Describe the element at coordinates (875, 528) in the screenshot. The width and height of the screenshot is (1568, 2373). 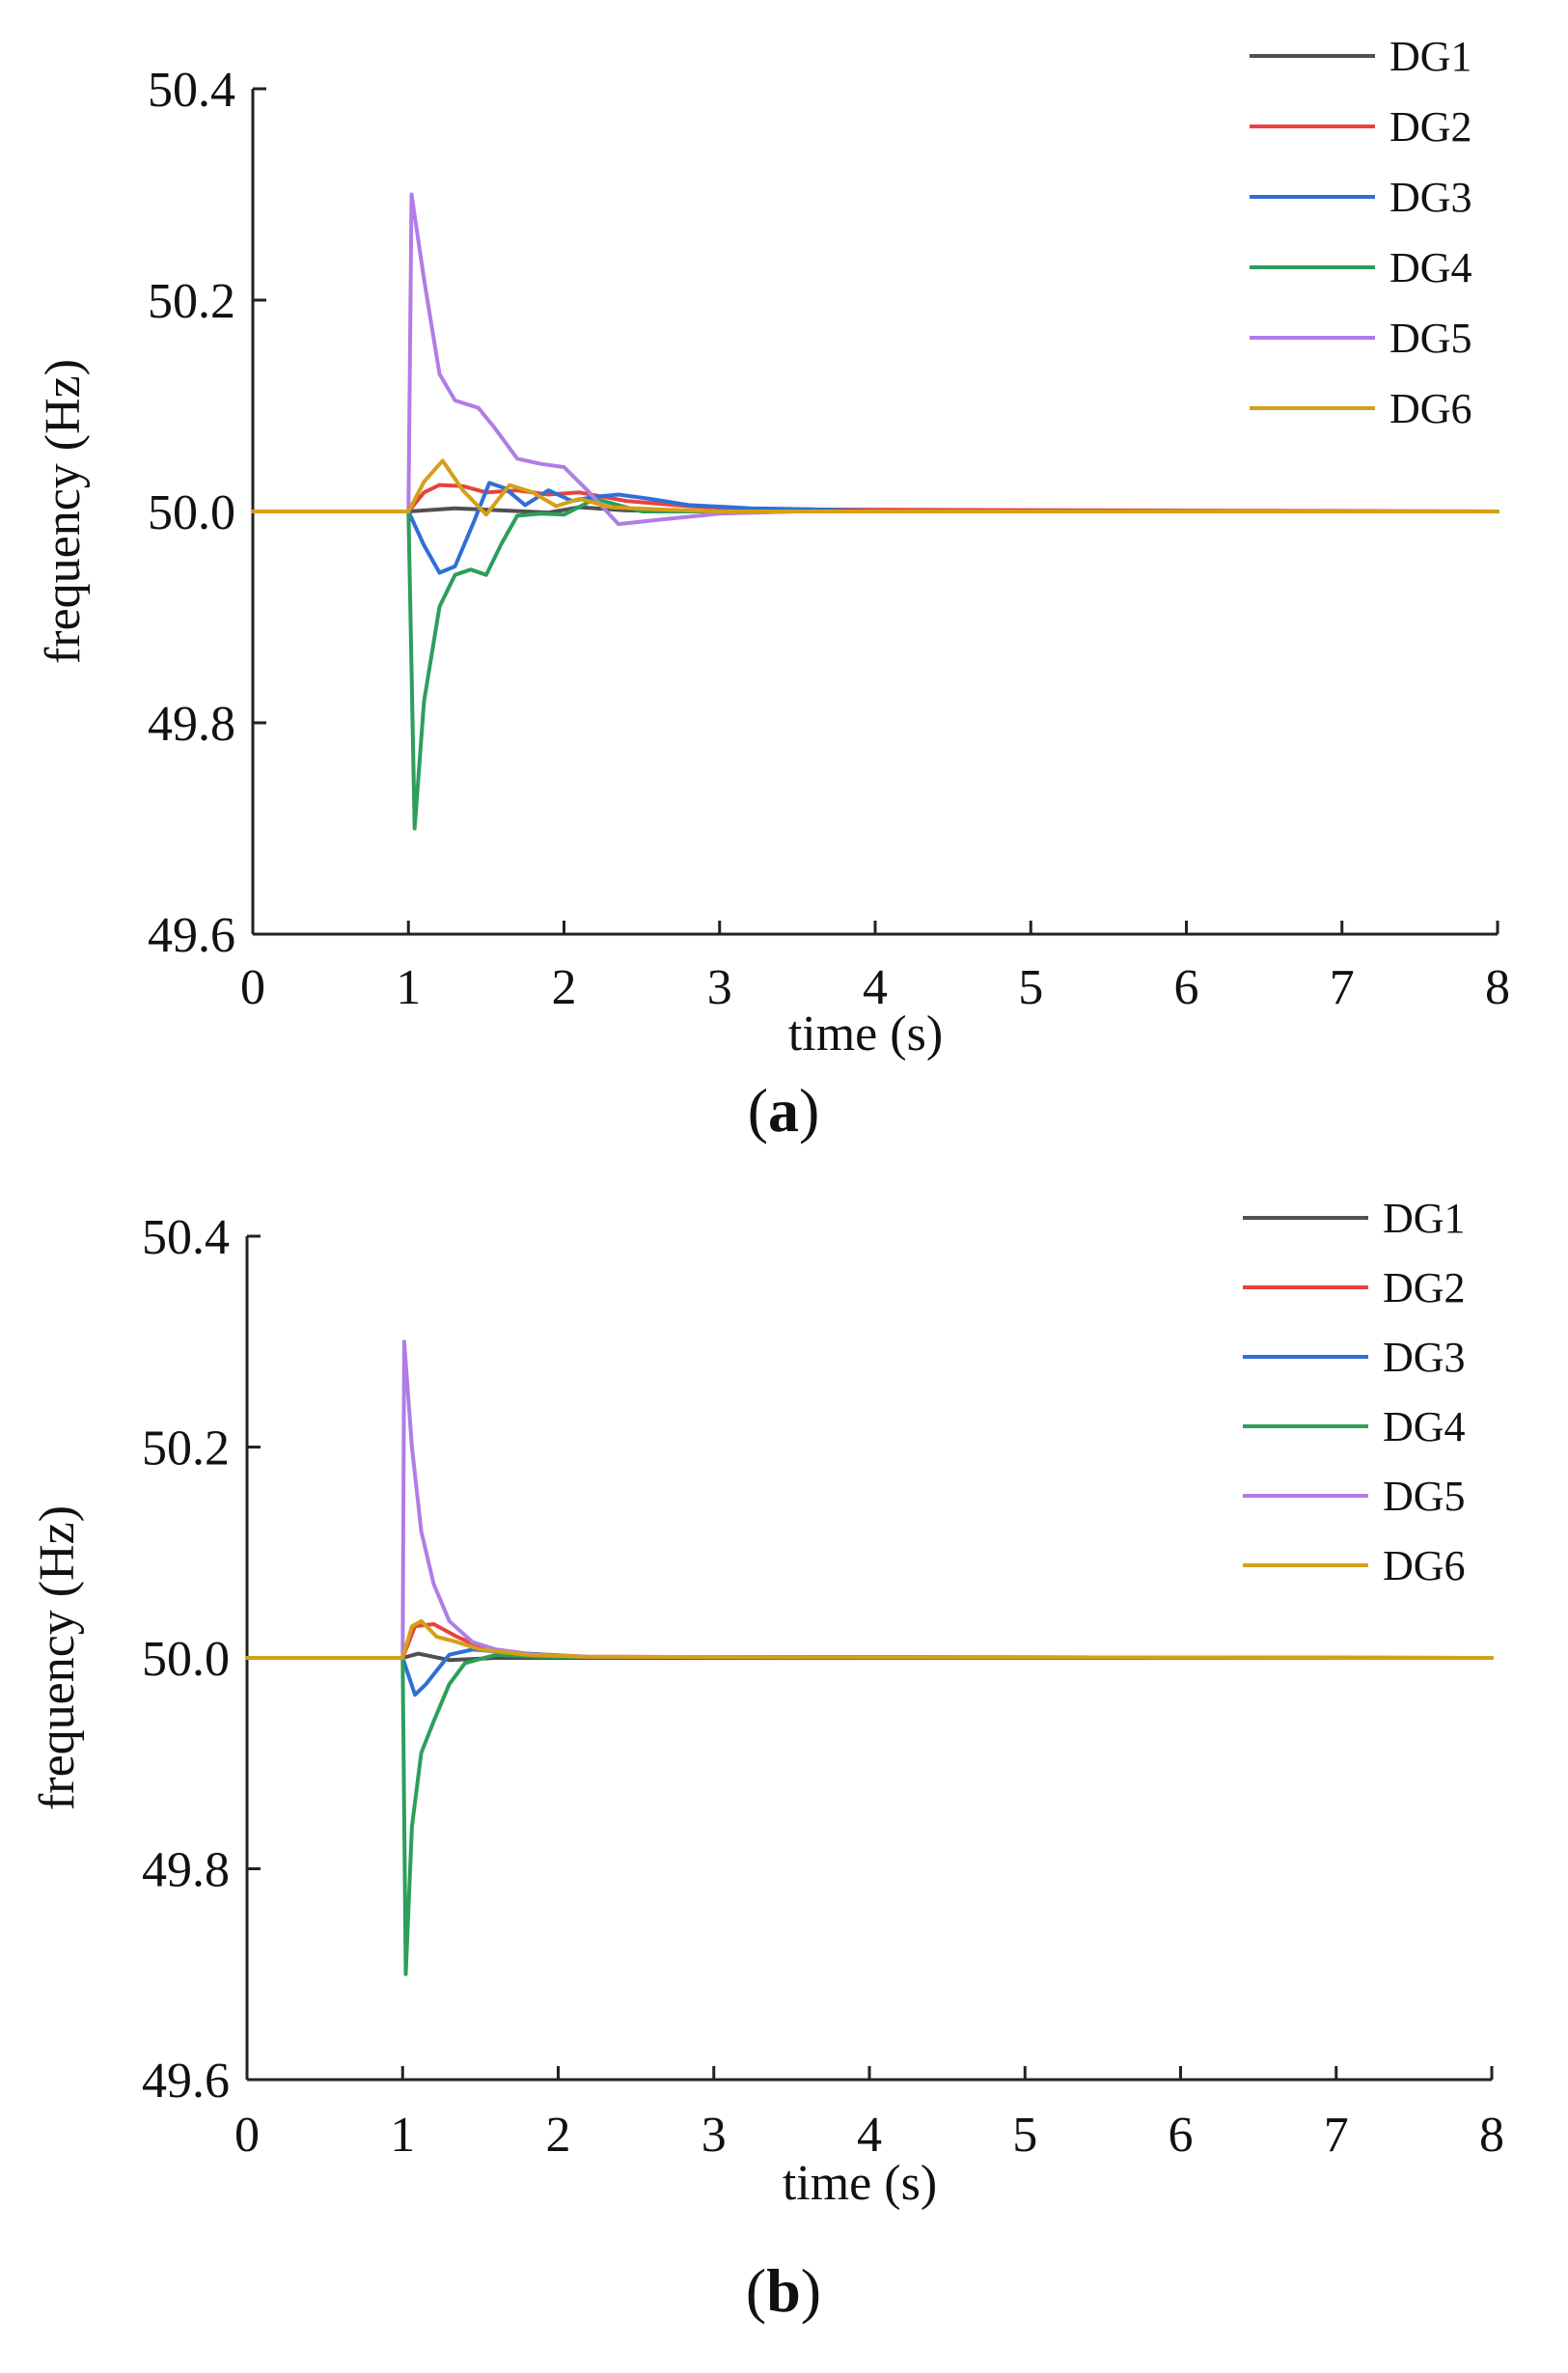
I see `series-line-dg3` at that location.